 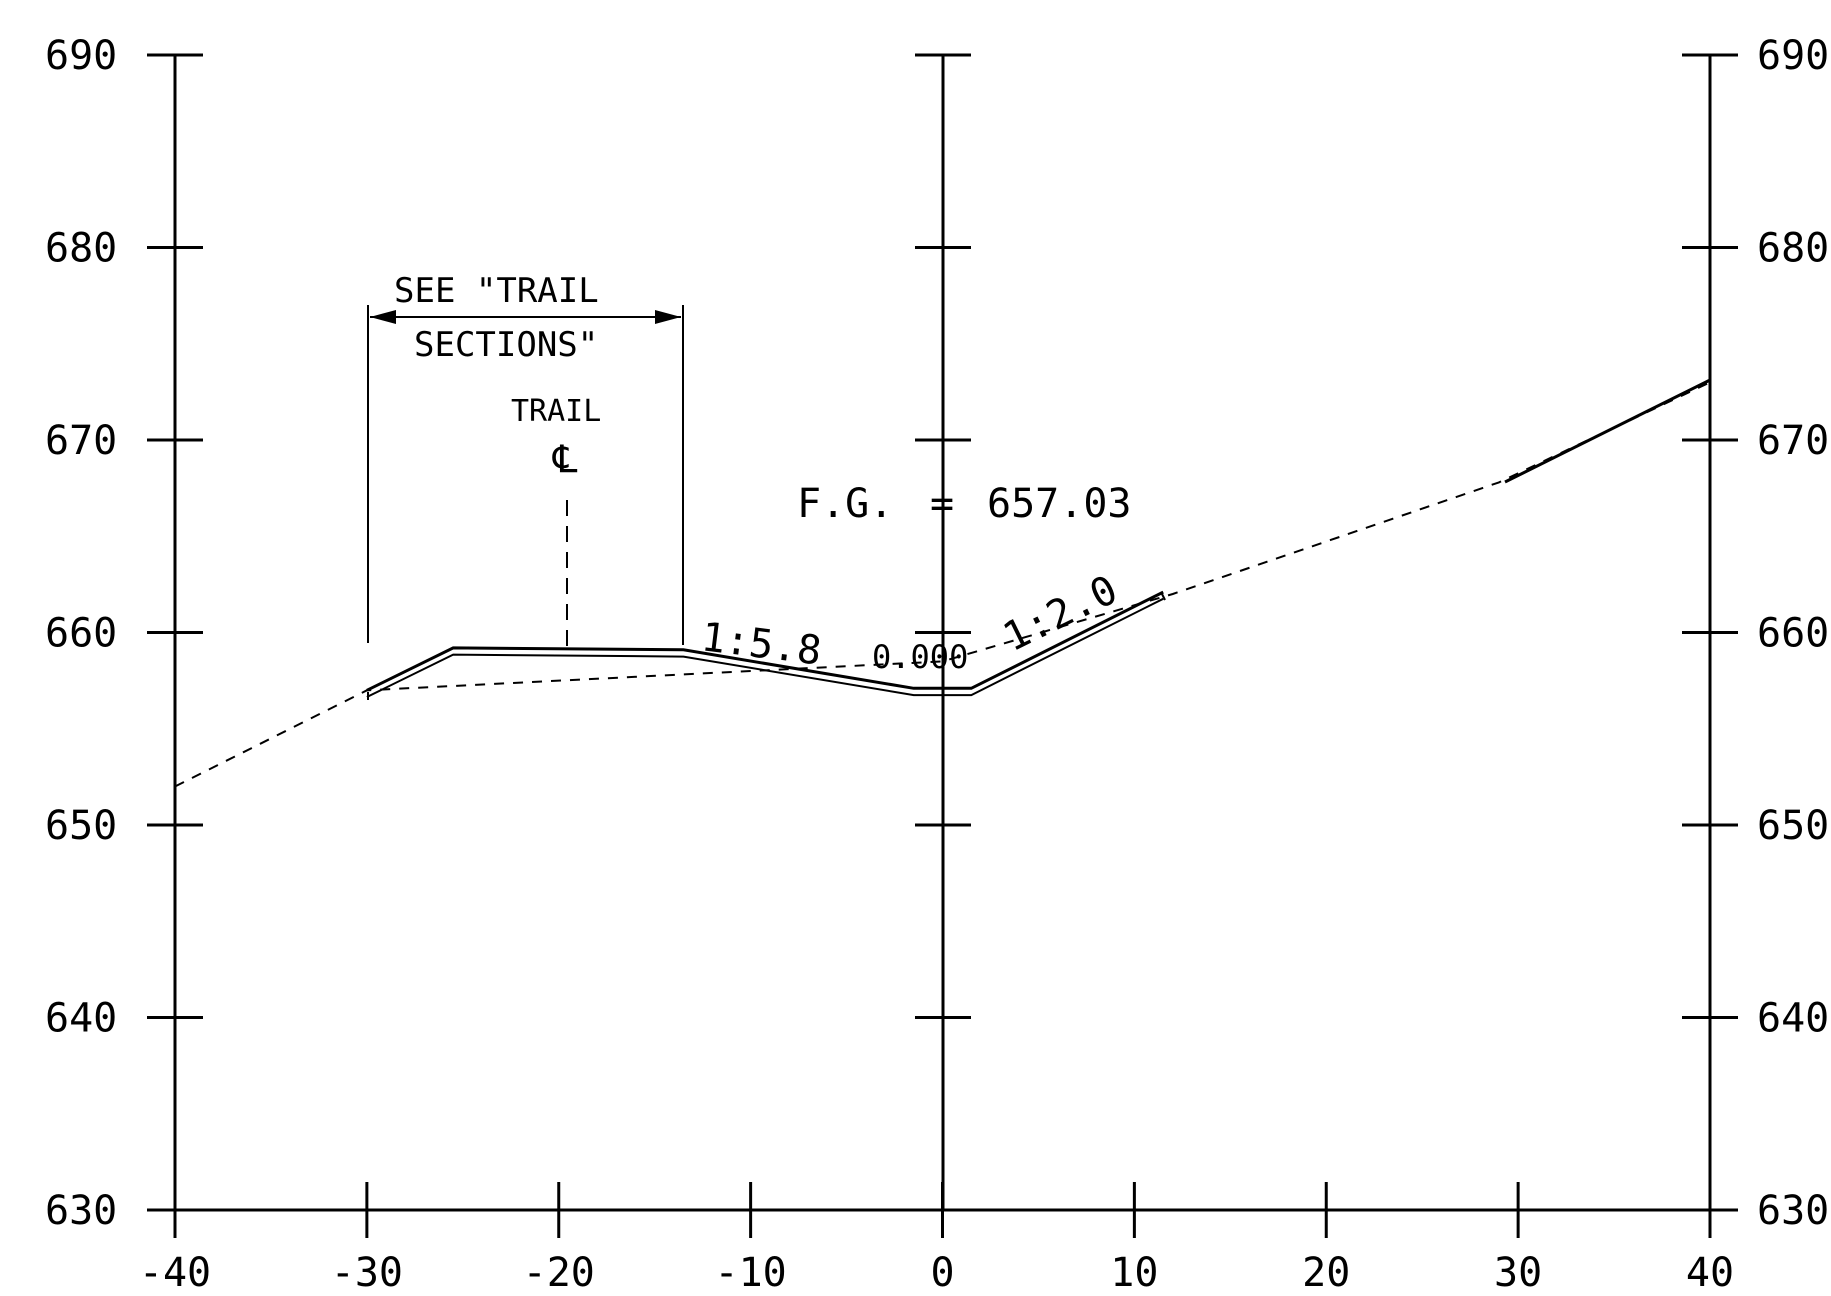 I want to click on grade-right-end, so click(x=1163, y=597).